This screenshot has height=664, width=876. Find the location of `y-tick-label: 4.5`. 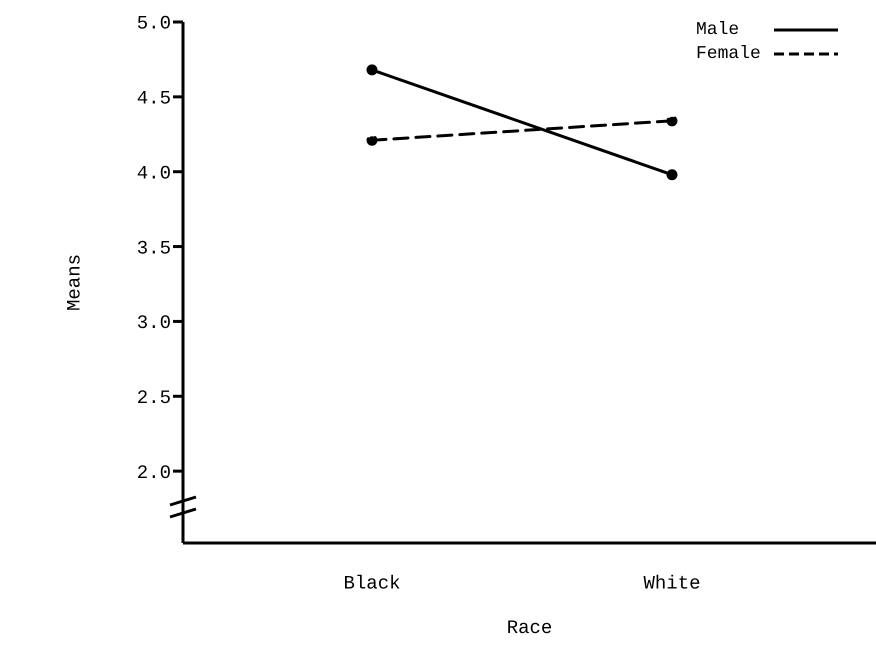

y-tick-label: 4.5 is located at coordinates (153, 99).